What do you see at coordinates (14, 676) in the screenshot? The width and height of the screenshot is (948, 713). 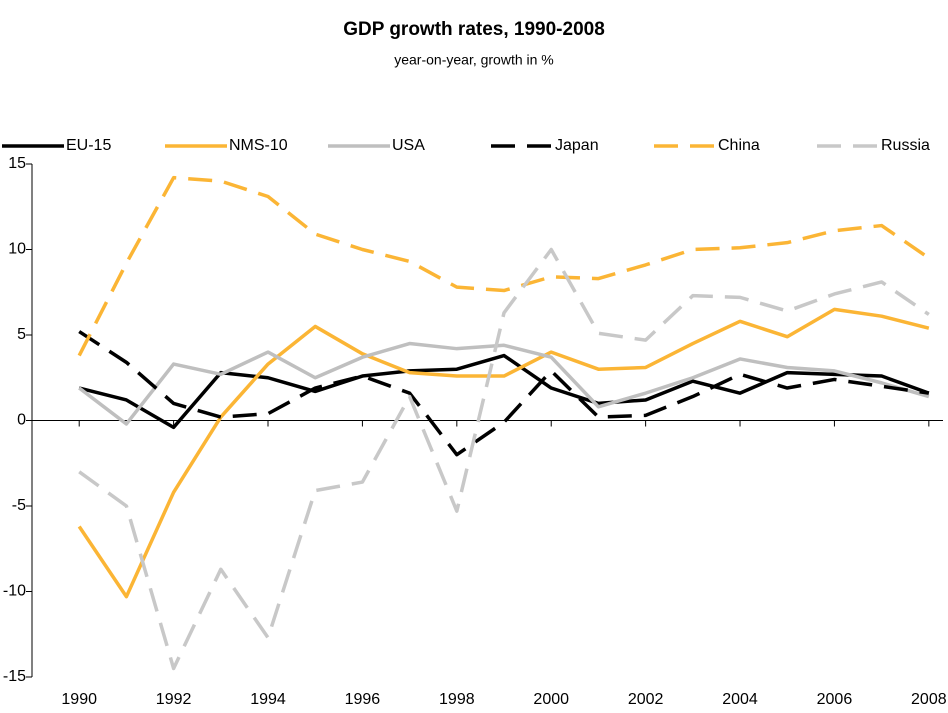 I see `y-tick-label: -15` at bounding box center [14, 676].